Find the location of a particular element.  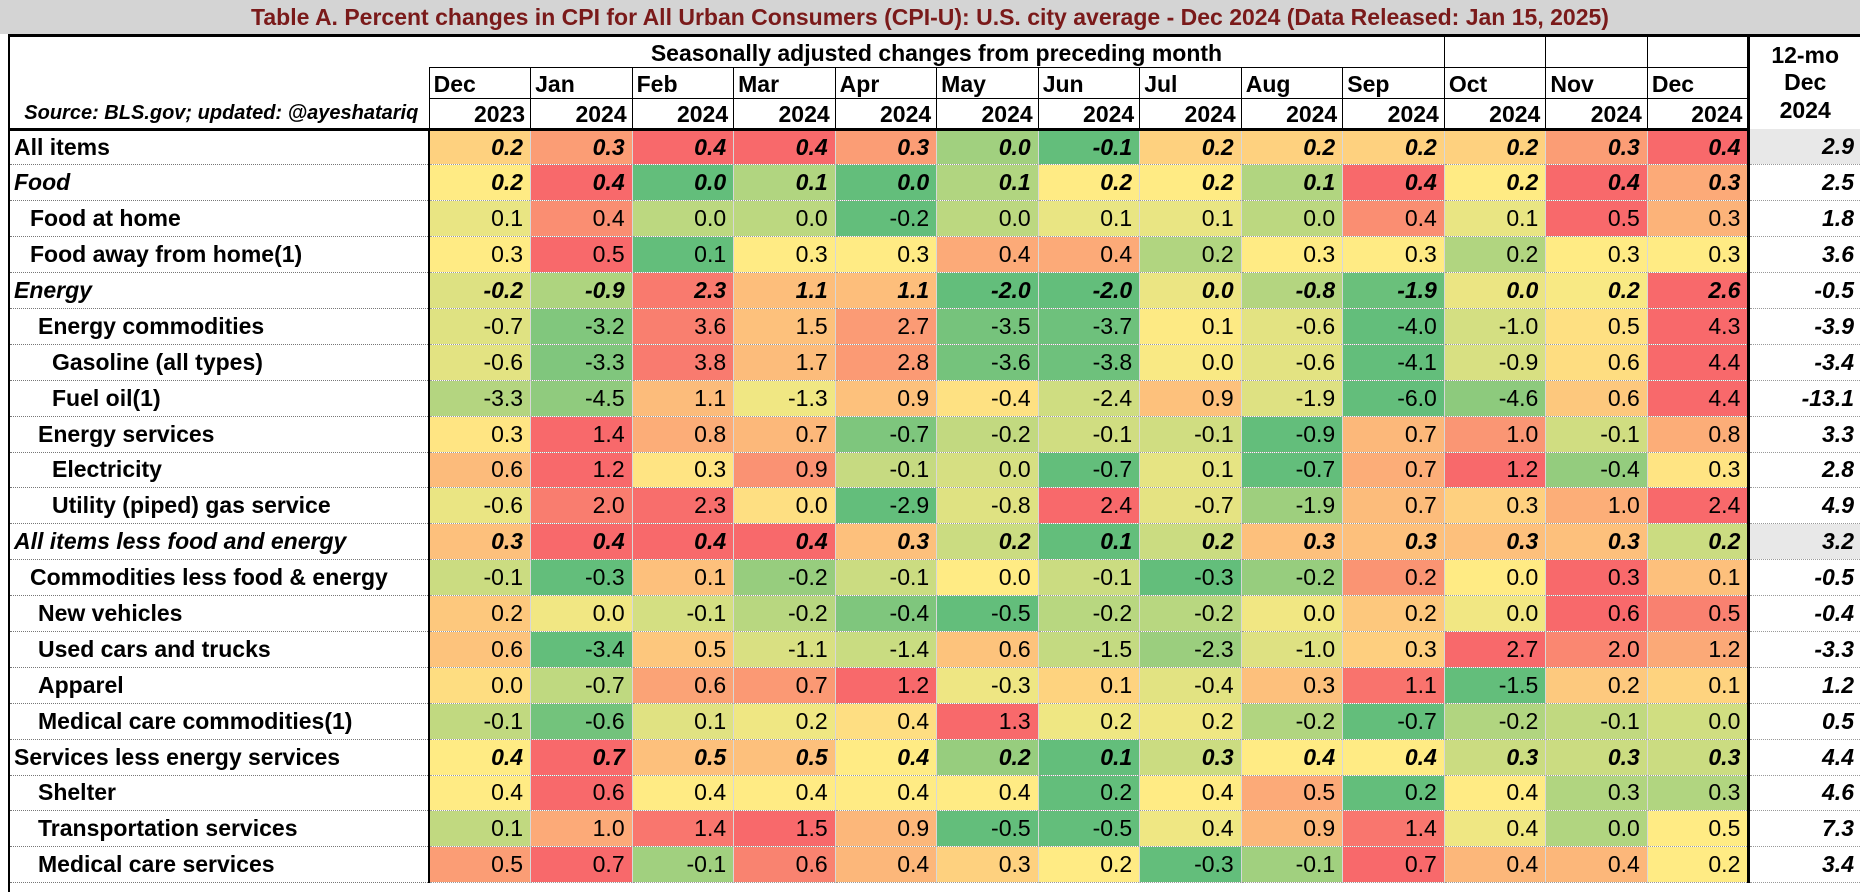

value-cell: 0.6 is located at coordinates (479, 470).